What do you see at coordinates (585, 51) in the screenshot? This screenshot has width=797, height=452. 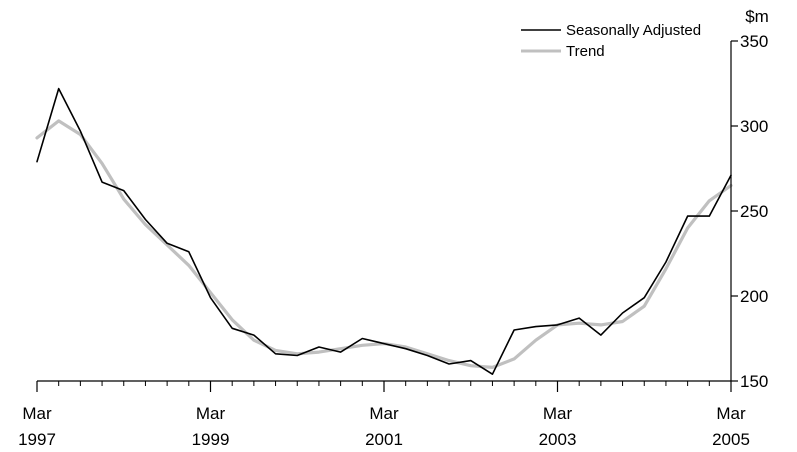 I see `legend-label-trend: Trend` at bounding box center [585, 51].